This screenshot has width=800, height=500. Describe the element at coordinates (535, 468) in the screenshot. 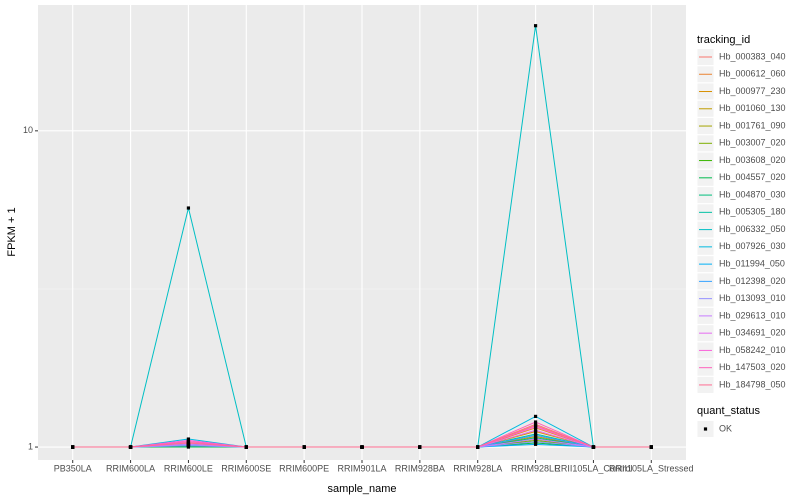

I see `x-tick-label: RRIM928LE` at that location.